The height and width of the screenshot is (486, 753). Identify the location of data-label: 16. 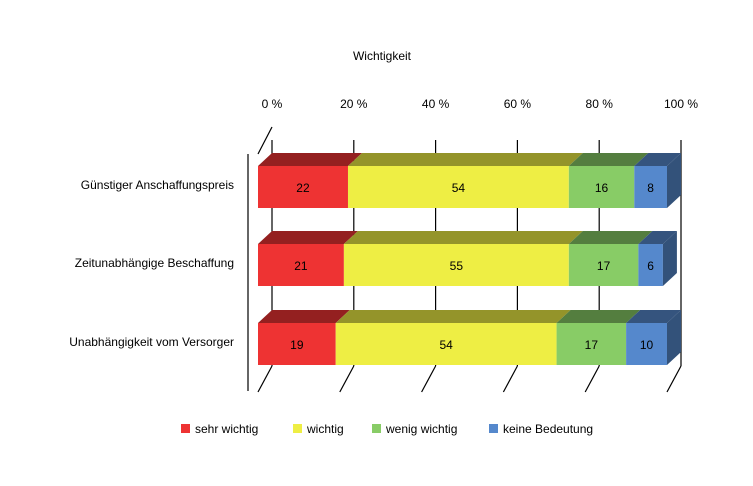
(602, 188).